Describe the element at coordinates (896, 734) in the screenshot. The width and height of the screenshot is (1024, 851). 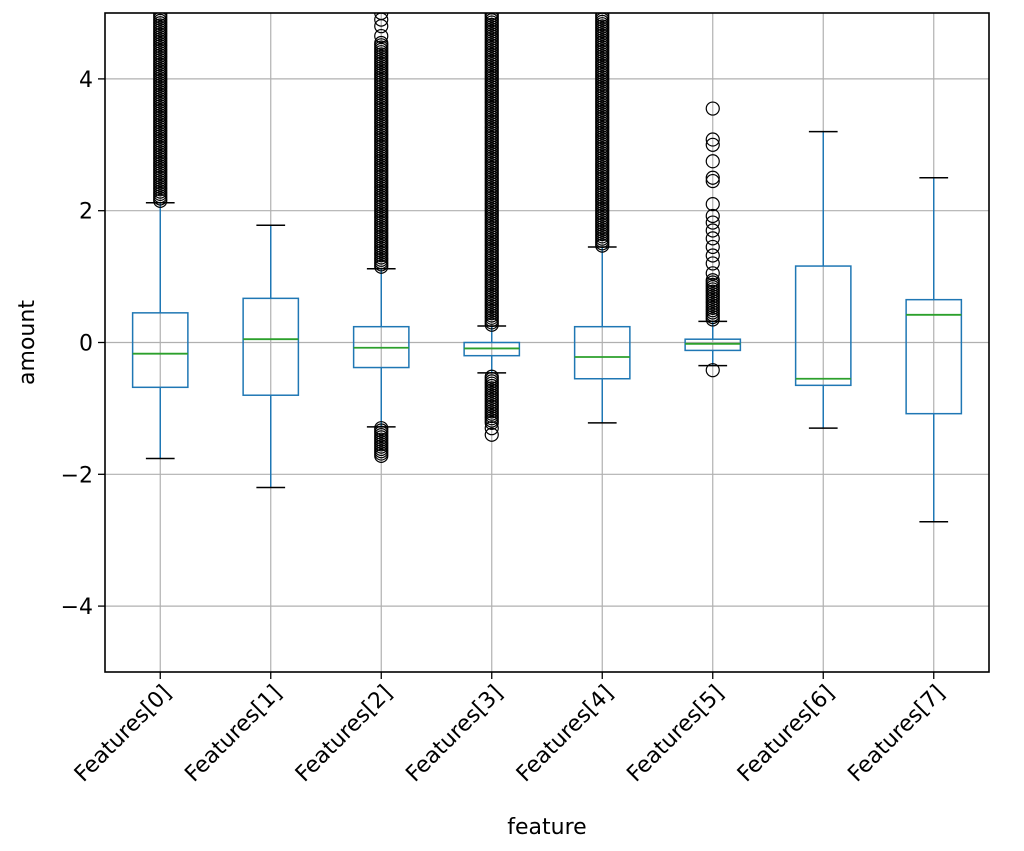
I see `x-tick-label: Features[7]` at that location.